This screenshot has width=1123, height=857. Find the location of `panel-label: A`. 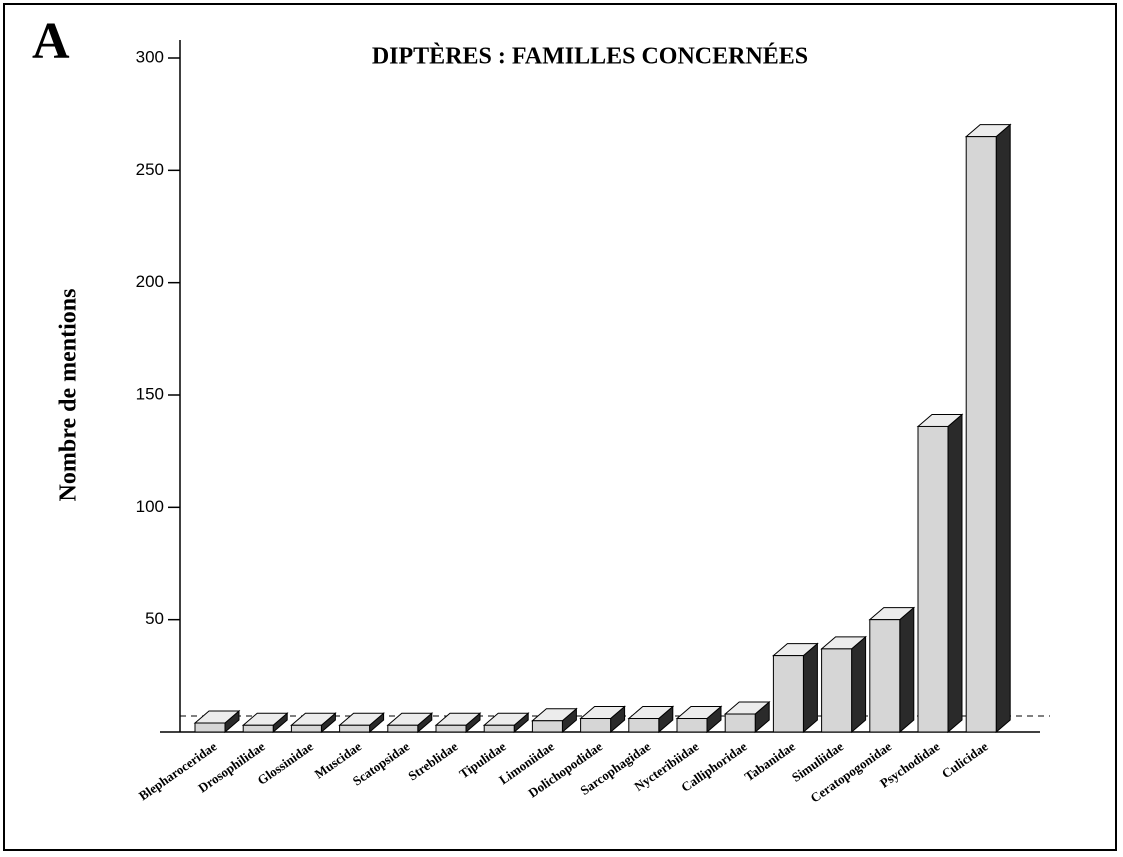

panel-label: A is located at coordinates (51, 41).